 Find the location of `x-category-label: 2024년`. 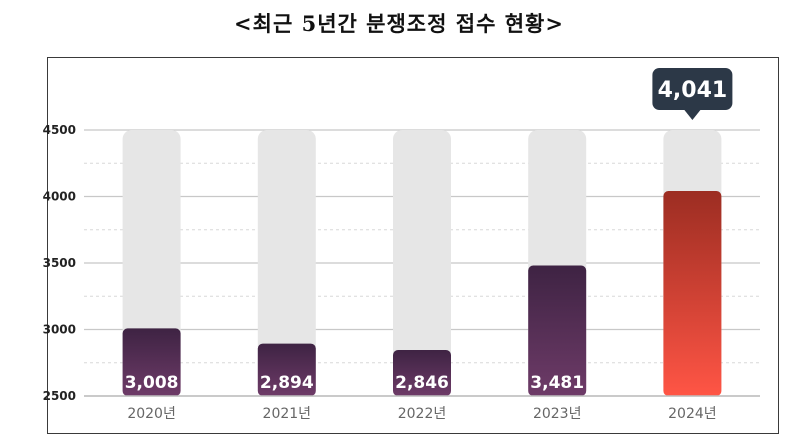

x-category-label: 2024년 is located at coordinates (692, 414).